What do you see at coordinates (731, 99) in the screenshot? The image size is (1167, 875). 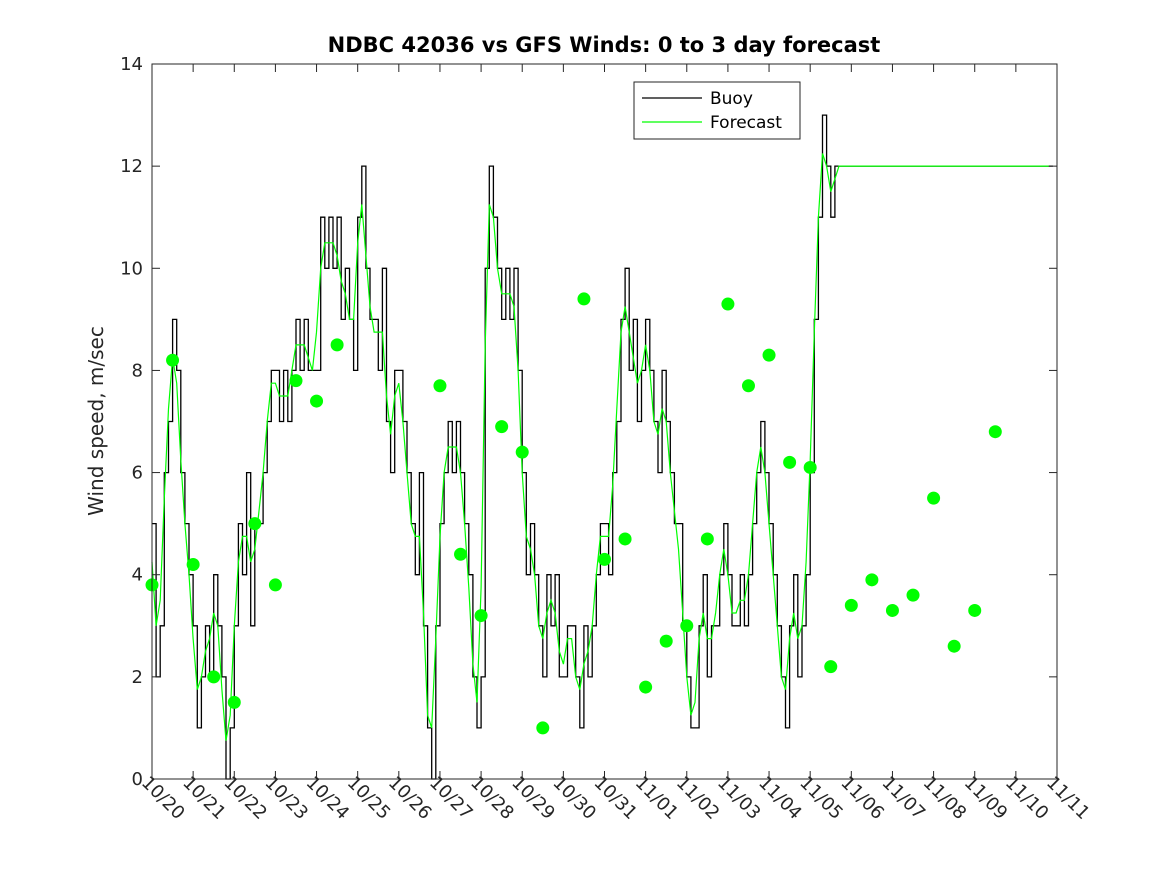 I see `legend-label-buoy: Buoy` at bounding box center [731, 99].